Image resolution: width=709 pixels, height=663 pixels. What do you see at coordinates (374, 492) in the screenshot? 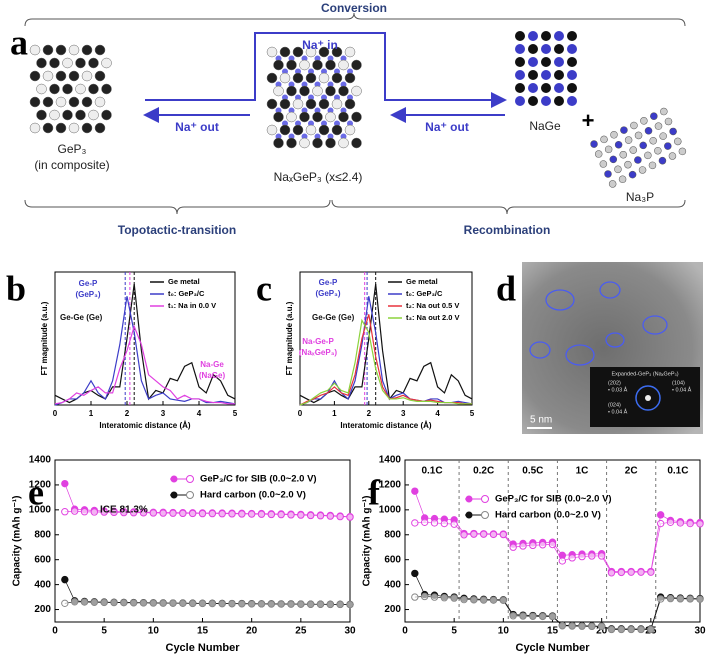
I see `panel-label: f` at bounding box center [374, 492].